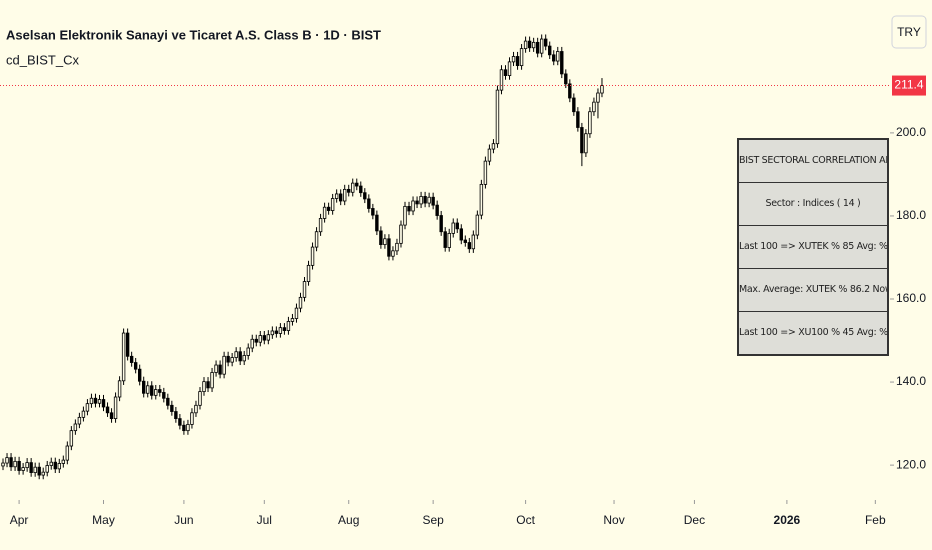 The width and height of the screenshot is (932, 550). Describe the element at coordinates (694, 520) in the screenshot. I see `x-tick-label: Dec` at that location.